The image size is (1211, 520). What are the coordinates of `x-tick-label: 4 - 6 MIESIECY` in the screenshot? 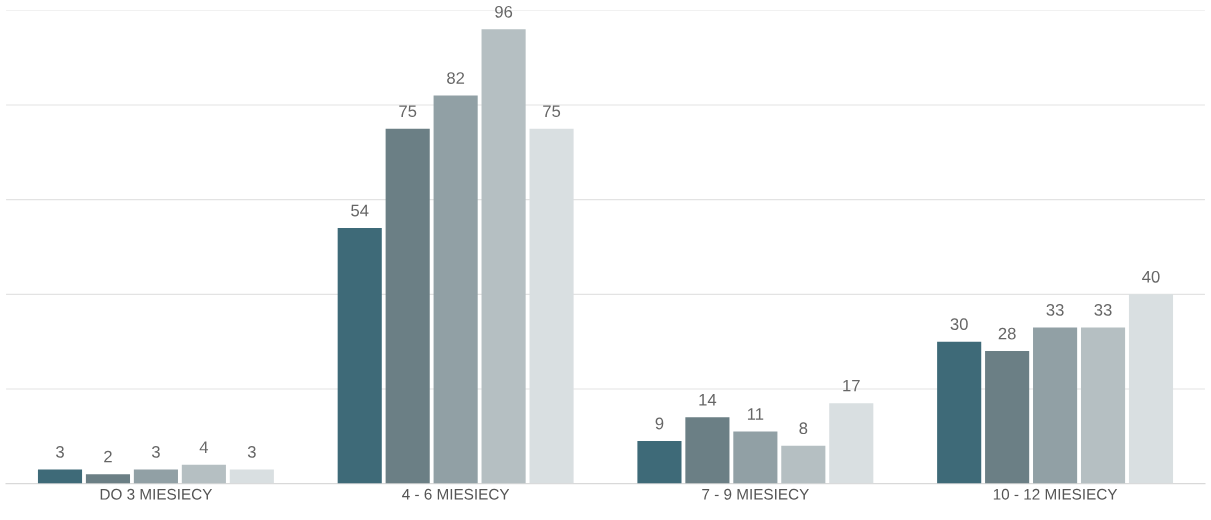 It's located at (456, 494).